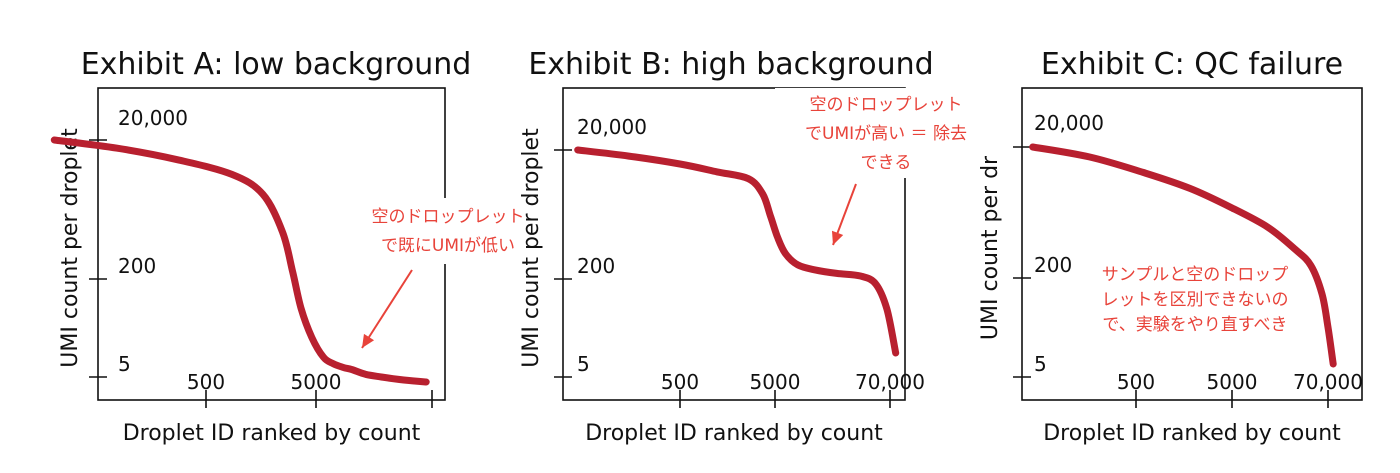 This screenshot has height=473, width=1400. What do you see at coordinates (1192, 64) in the screenshot?
I see `chart-title: Exhibit C: QC failure` at bounding box center [1192, 64].